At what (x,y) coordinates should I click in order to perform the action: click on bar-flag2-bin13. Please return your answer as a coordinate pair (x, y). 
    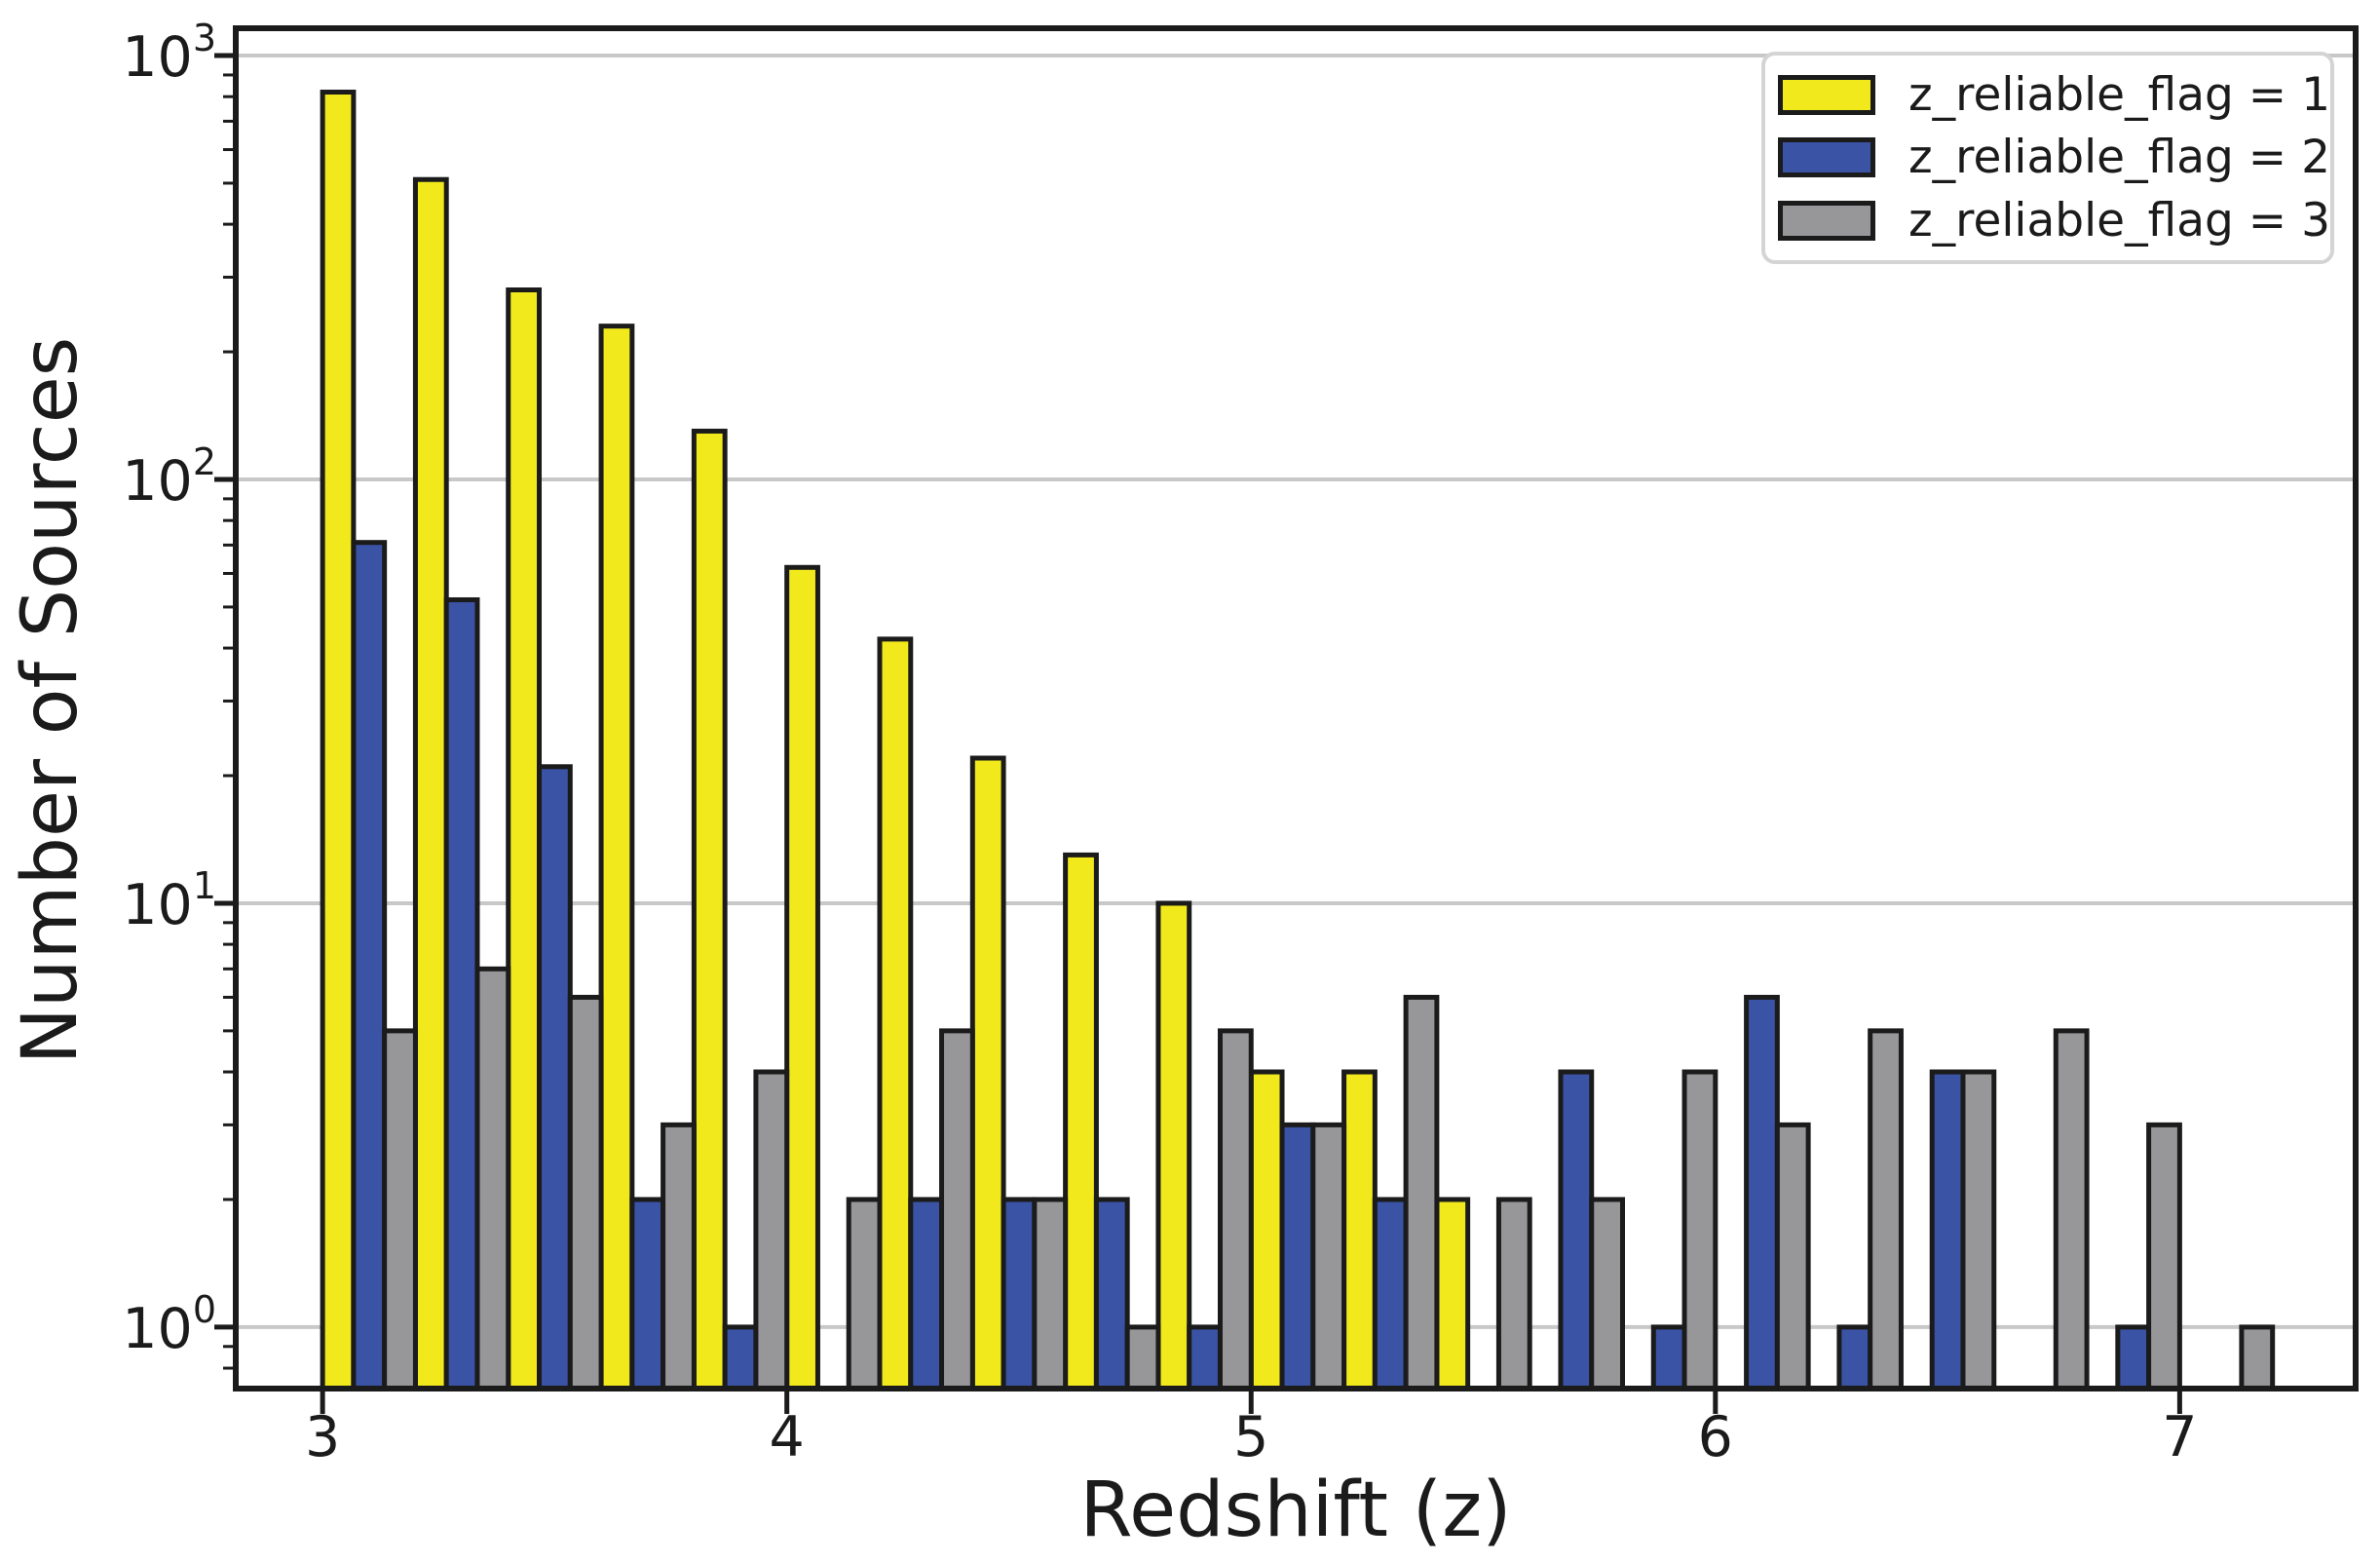
    Looking at the image, I should click on (1576, 1230).